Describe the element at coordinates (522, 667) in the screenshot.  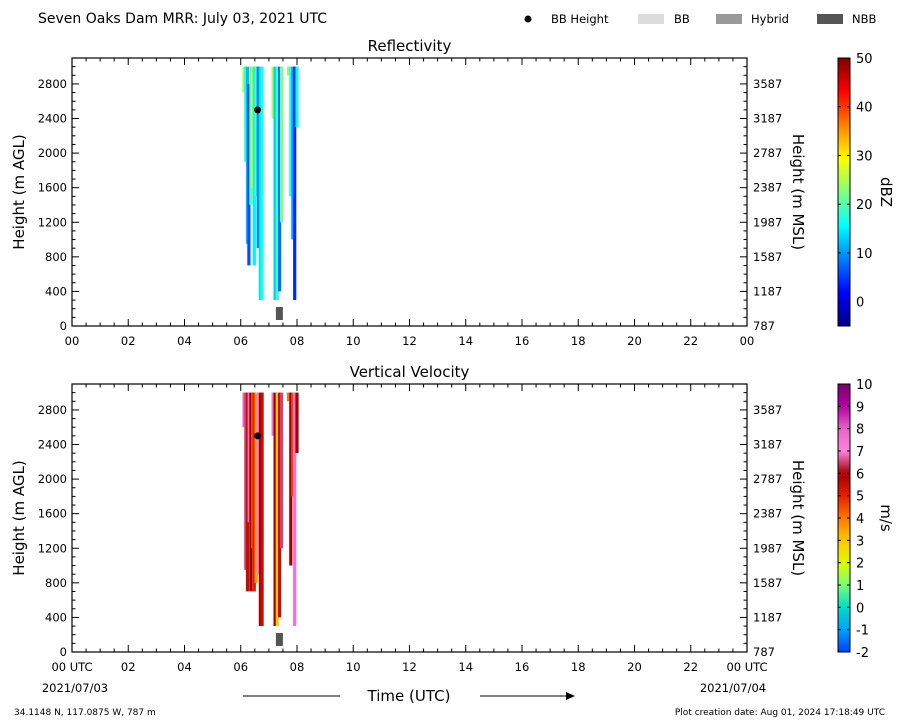
I see `x-tick-label: 16` at that location.